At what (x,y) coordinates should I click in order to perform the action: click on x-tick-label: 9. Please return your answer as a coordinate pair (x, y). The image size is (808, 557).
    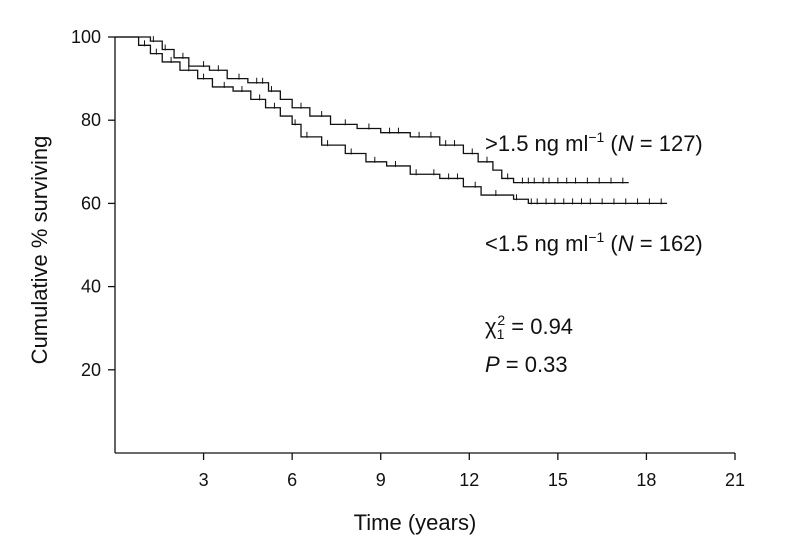
    Looking at the image, I should click on (381, 480).